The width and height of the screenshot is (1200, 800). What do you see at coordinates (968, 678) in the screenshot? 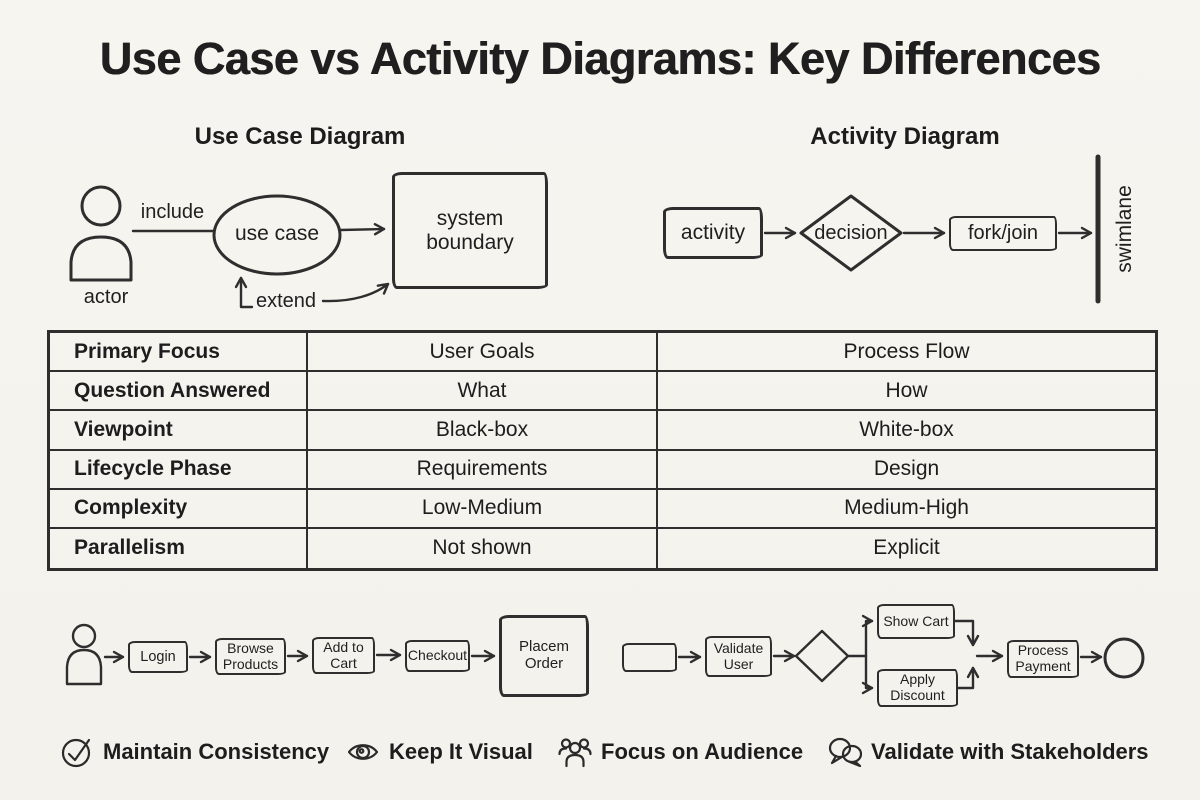
I see `merge-arrow-bottom` at bounding box center [968, 678].